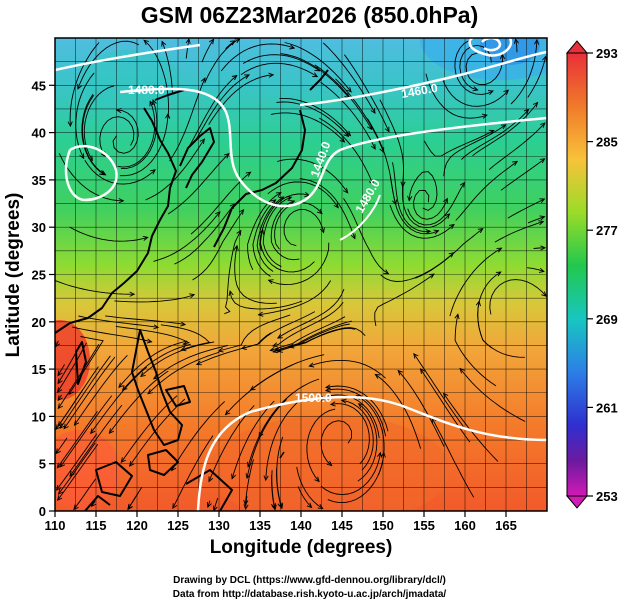  What do you see at coordinates (591, 274) in the screenshot?
I see `colorbar: 293 285 277 269 261 253` at bounding box center [591, 274].